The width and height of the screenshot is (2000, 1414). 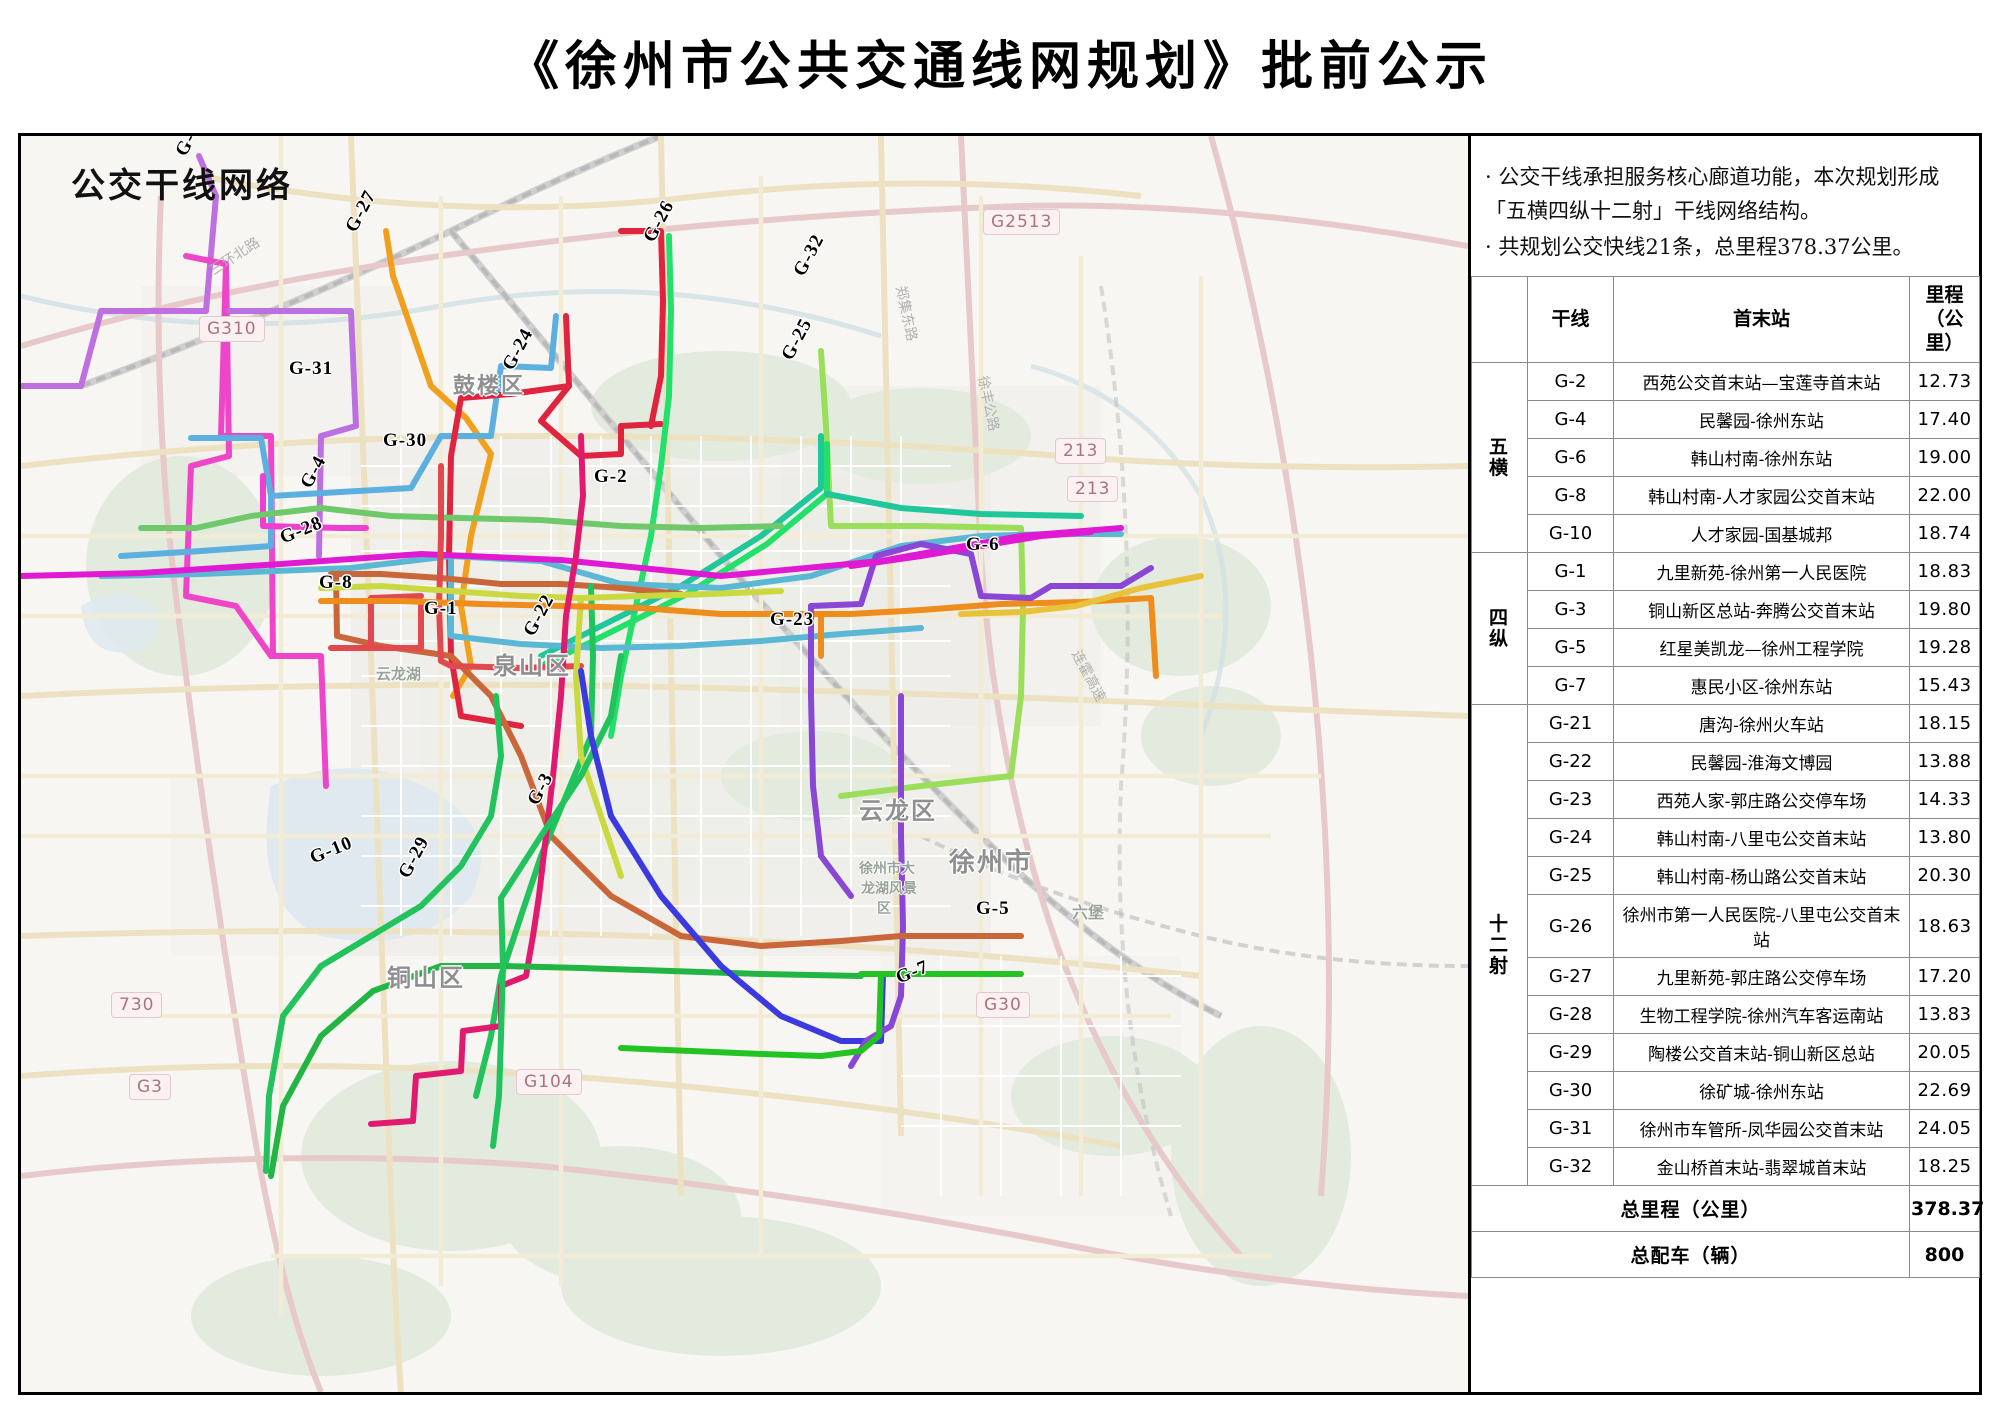 What do you see at coordinates (1944, 1091) in the screenshot?
I see `mileage-cell: 22.69` at bounding box center [1944, 1091].